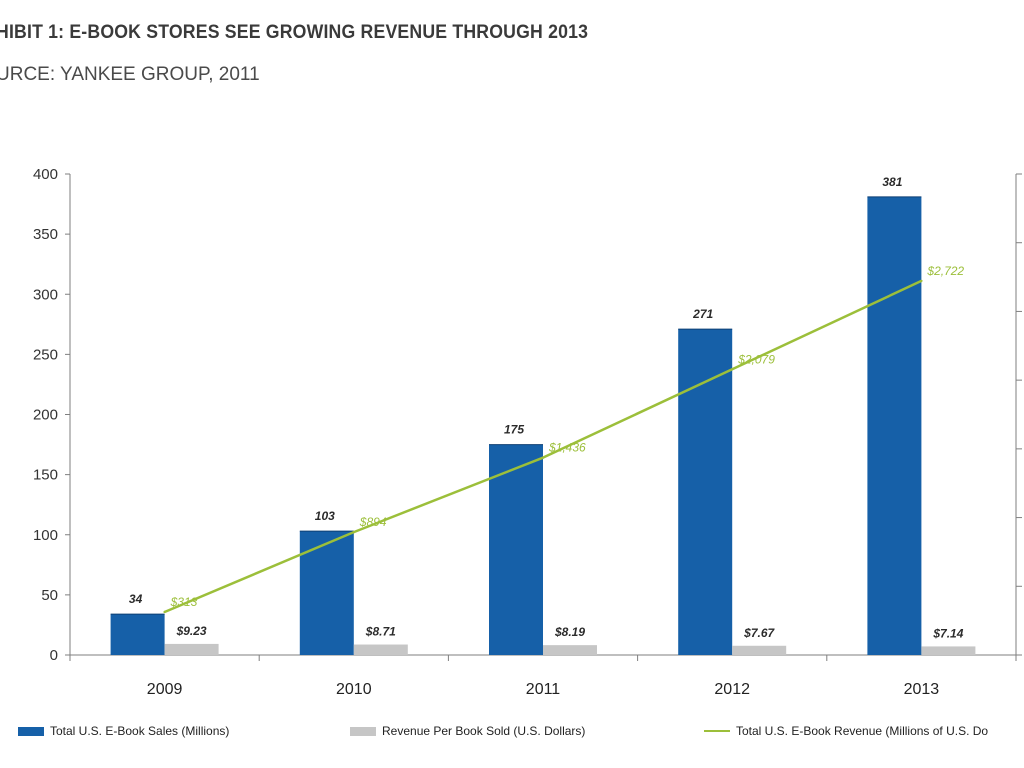  What do you see at coordinates (45, 234) in the screenshot?
I see `y-tick-label: 350` at bounding box center [45, 234].